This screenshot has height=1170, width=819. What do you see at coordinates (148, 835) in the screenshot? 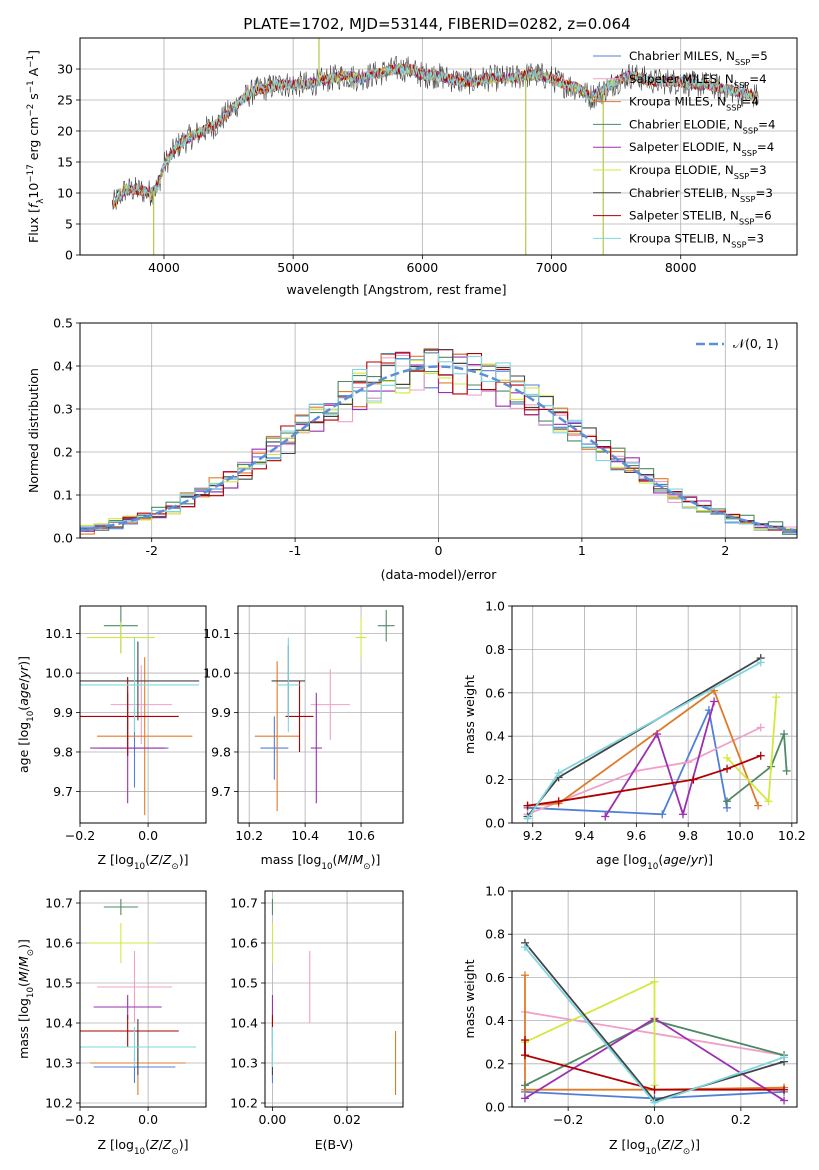
I see `x-tick-label: 0.0` at bounding box center [148, 835].